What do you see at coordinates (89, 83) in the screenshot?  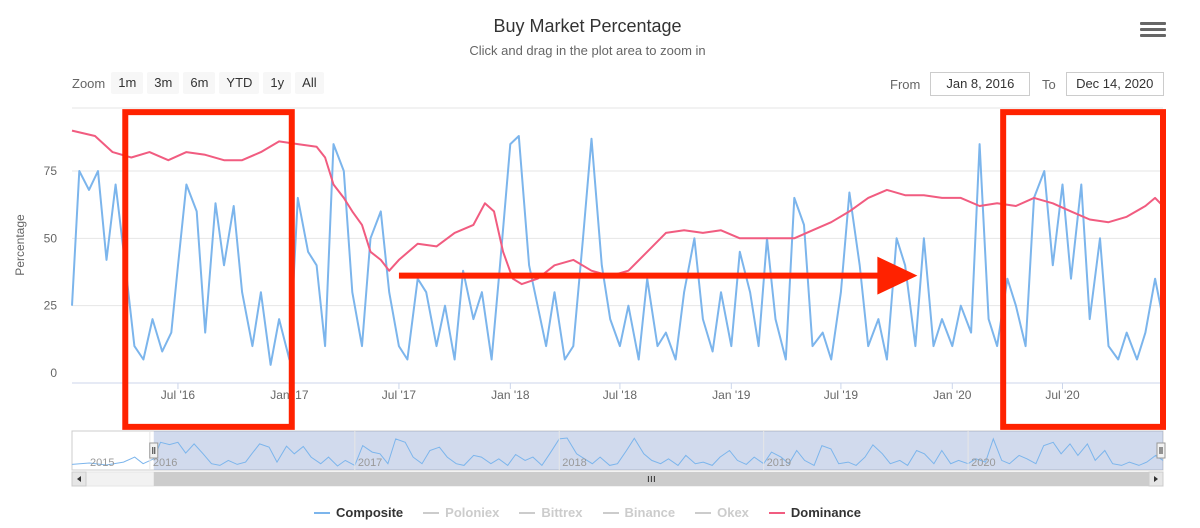 I see `zoom-label: Zoom` at bounding box center [89, 83].